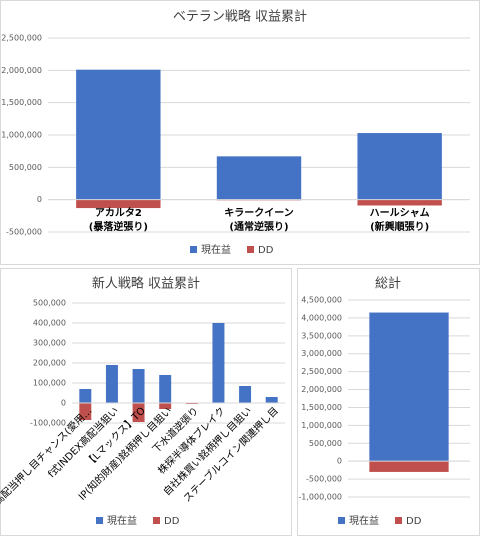 The height and width of the screenshot is (536, 480). What do you see at coordinates (49, 363) in the screenshot?
I see `y-tick-label: 200,000` at bounding box center [49, 363].